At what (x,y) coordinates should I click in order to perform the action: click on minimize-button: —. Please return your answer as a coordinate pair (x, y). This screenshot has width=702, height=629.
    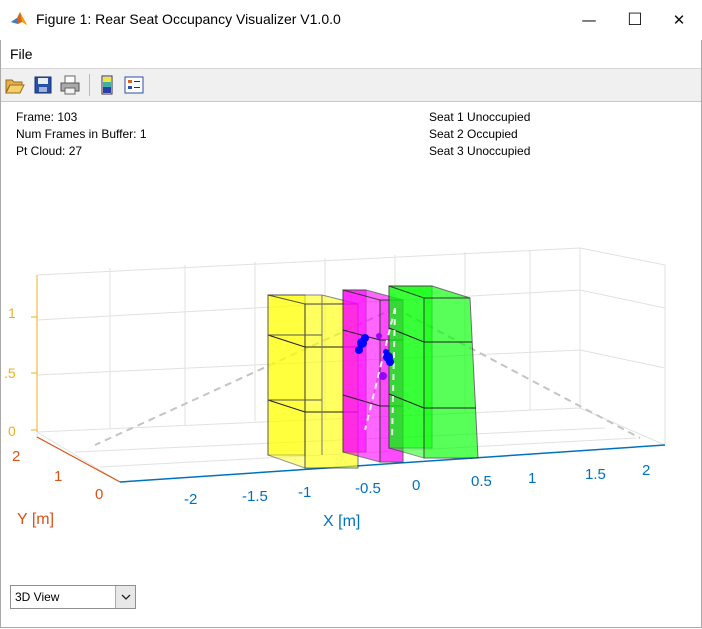
    Looking at the image, I should click on (589, 20).